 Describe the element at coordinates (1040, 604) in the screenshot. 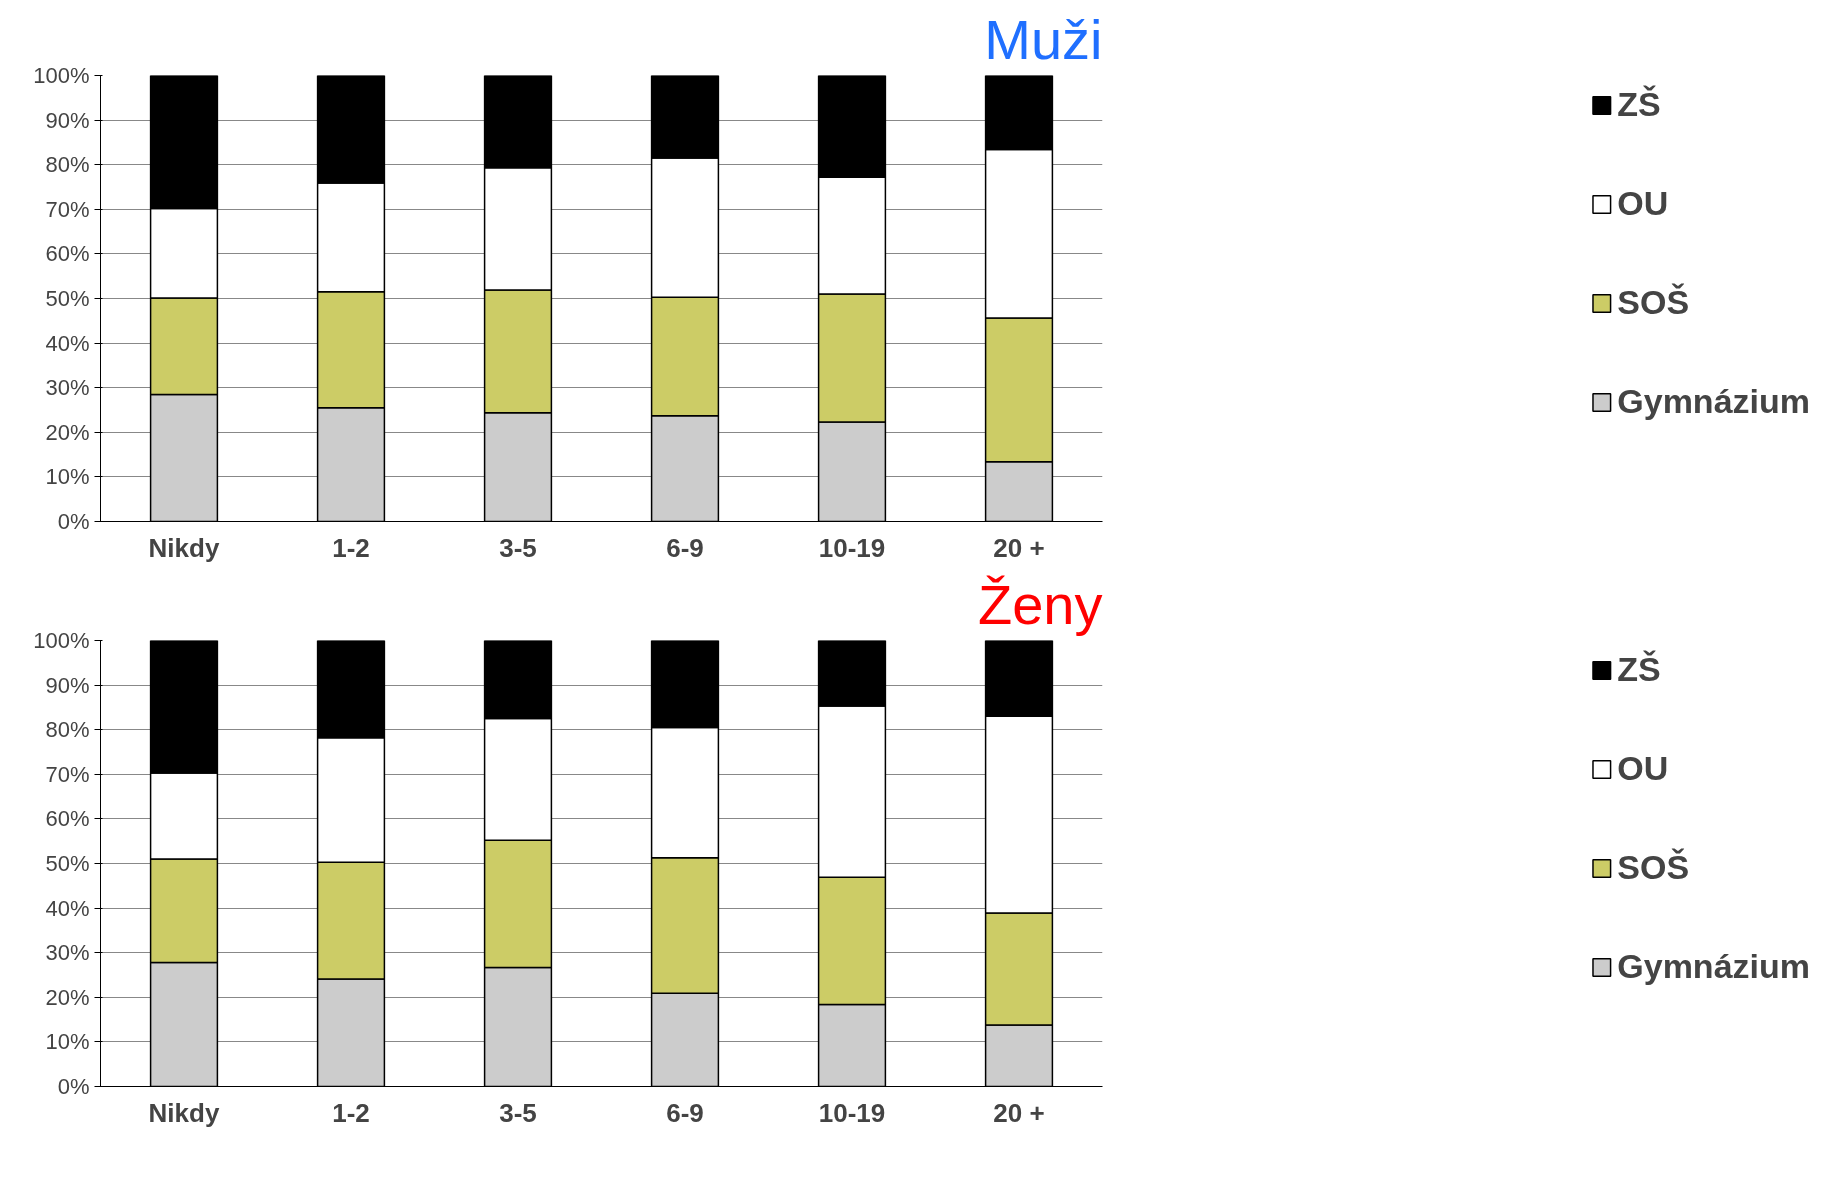

I see `chart-title: Ženy` at that location.